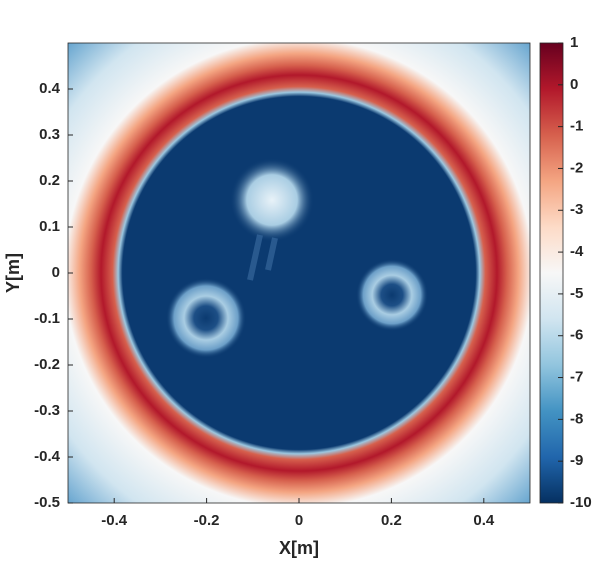 Image resolution: width=610 pixels, height=572 pixels. What do you see at coordinates (574, 84) in the screenshot?
I see `colorbar-tick-label: 0` at bounding box center [574, 84].